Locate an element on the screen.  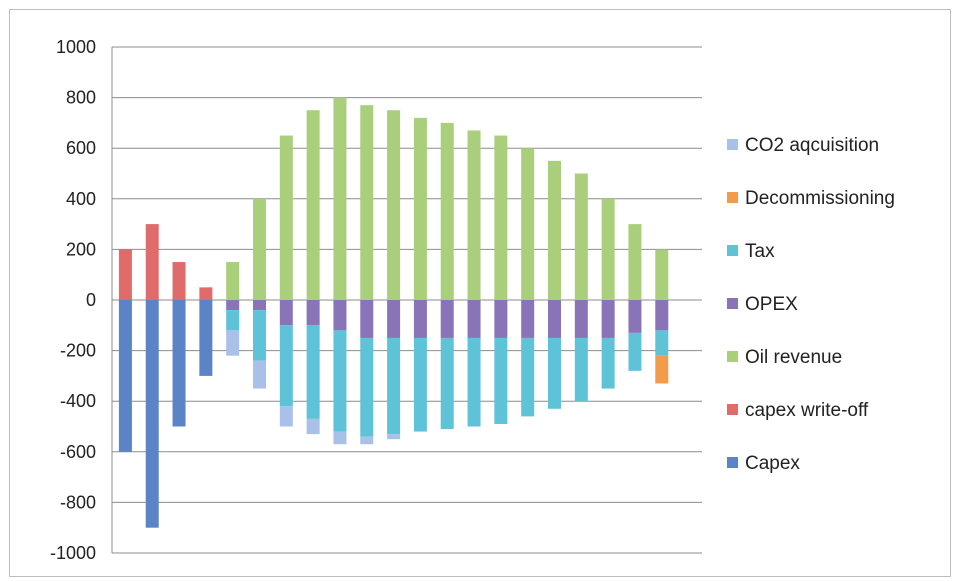
legend-label: Tax is located at coordinates (760, 251).